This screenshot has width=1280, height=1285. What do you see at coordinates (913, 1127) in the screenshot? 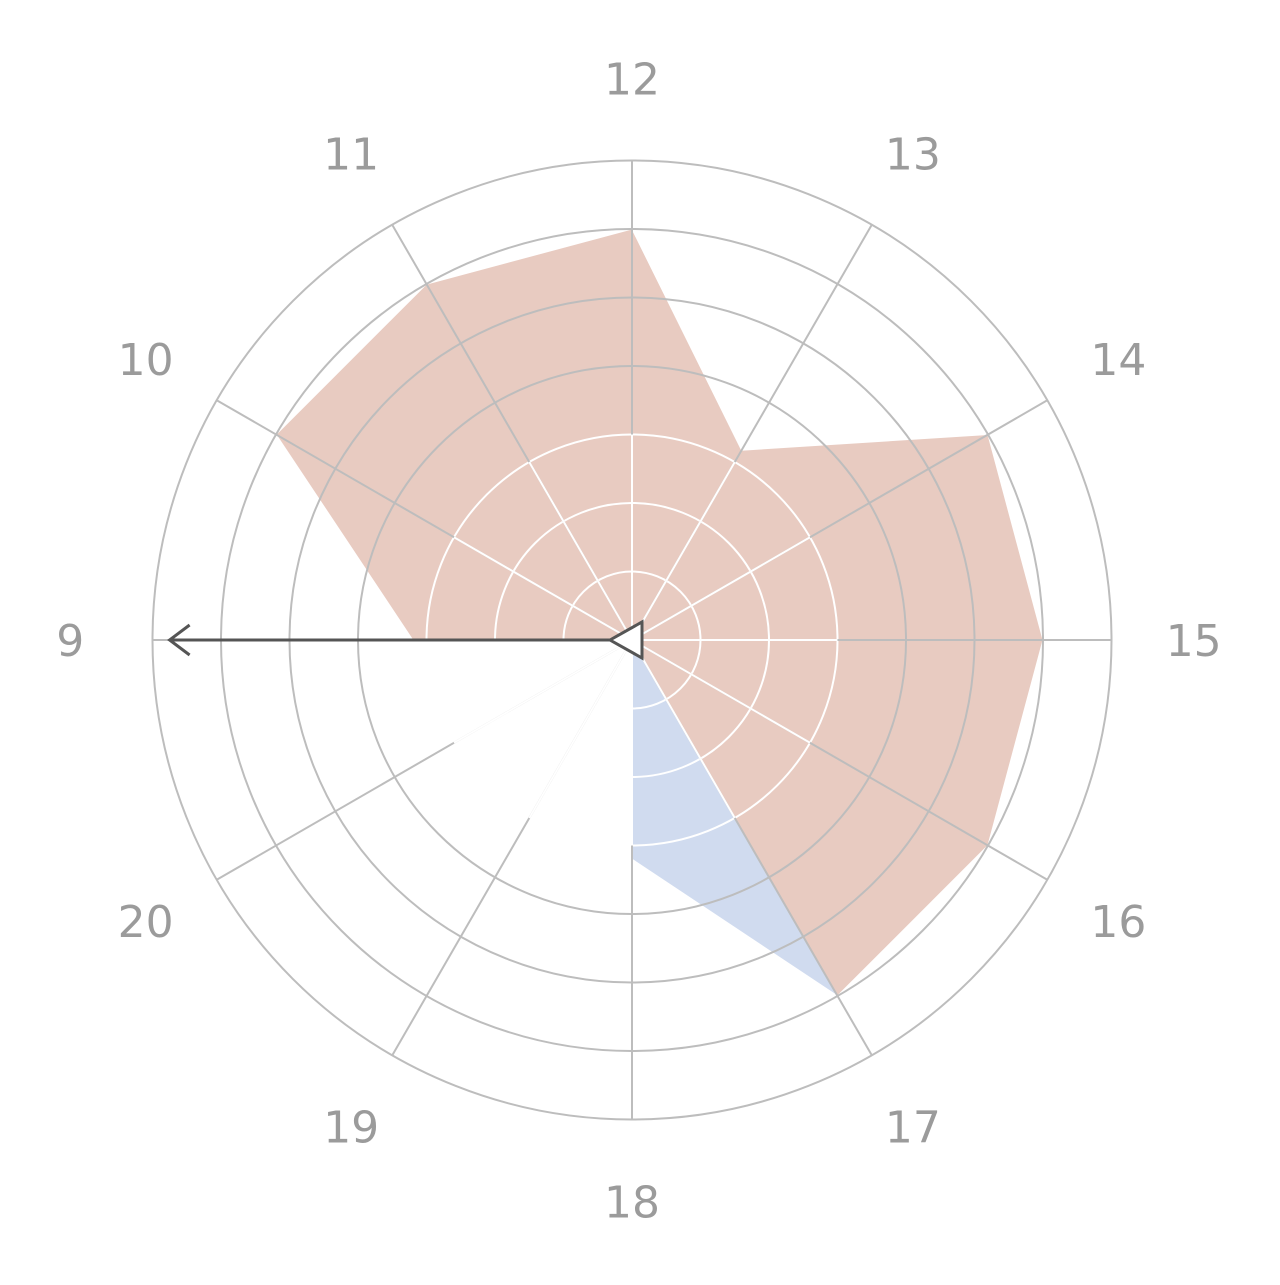
I see `hour-label-17: 17` at bounding box center [913, 1127].